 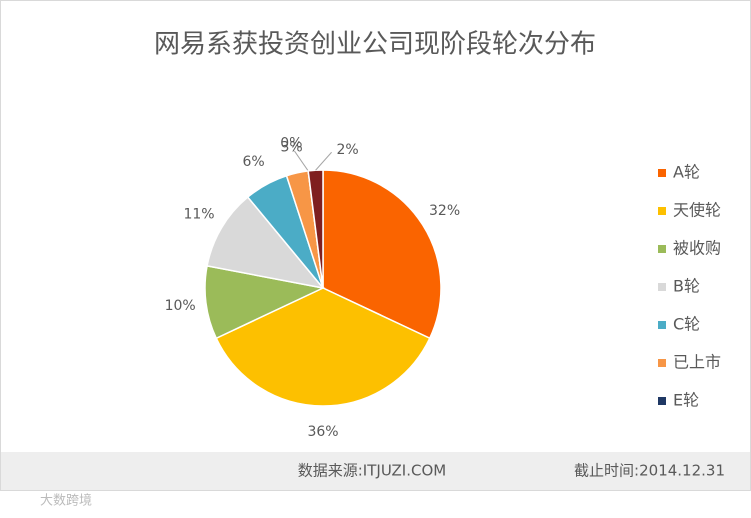 I want to click on legend-label: E轮, so click(x=686, y=400).